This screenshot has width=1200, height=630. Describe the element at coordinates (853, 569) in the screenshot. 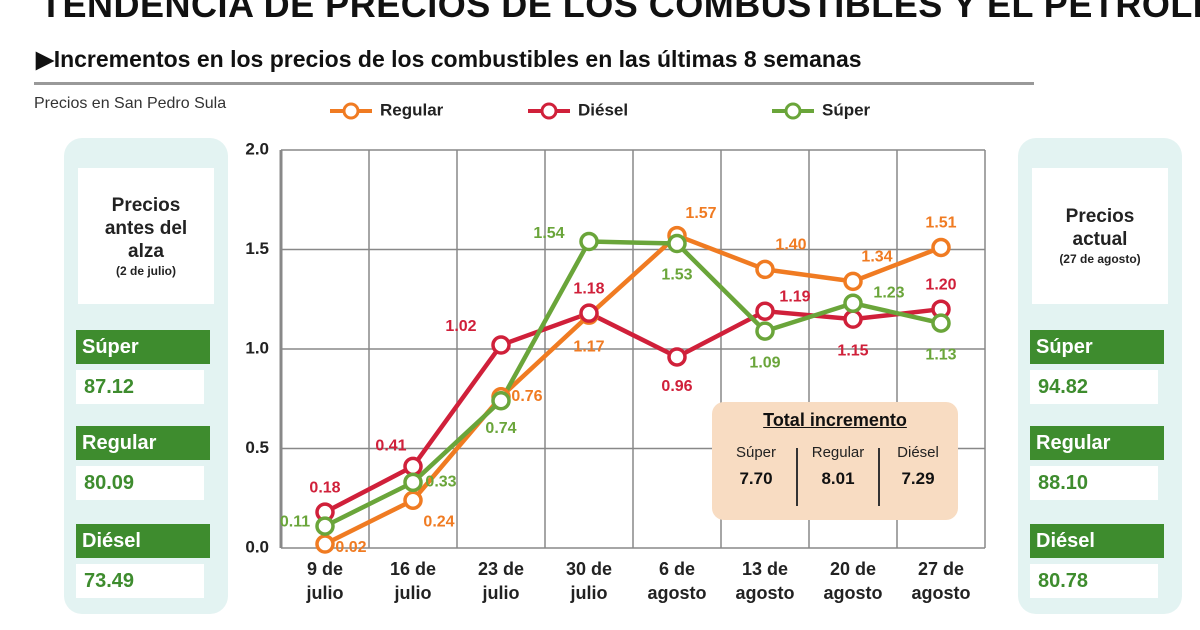

I see `x-tick-line: 20 de` at that location.